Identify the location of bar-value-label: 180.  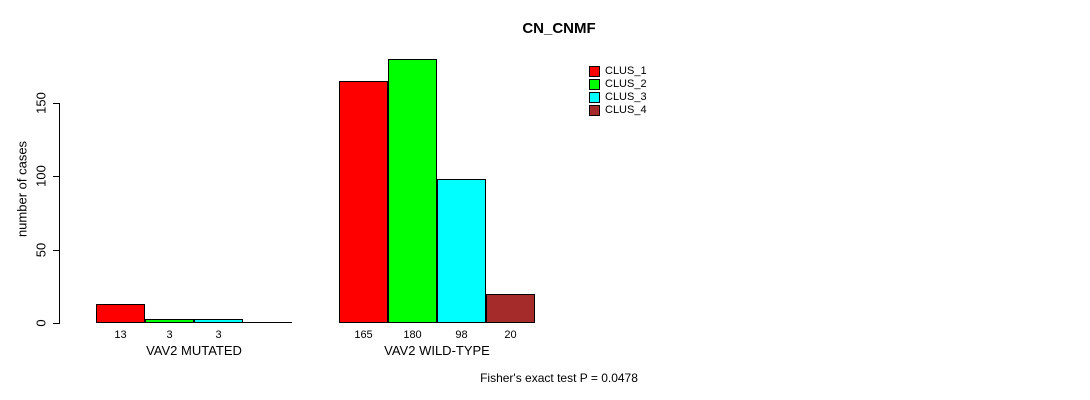
(412, 335).